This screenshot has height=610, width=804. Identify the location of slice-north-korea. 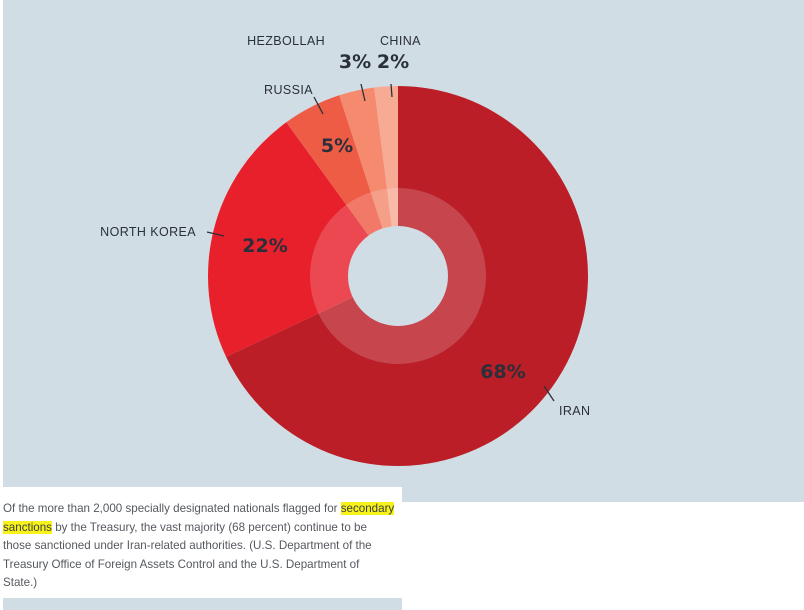
(302, 239).